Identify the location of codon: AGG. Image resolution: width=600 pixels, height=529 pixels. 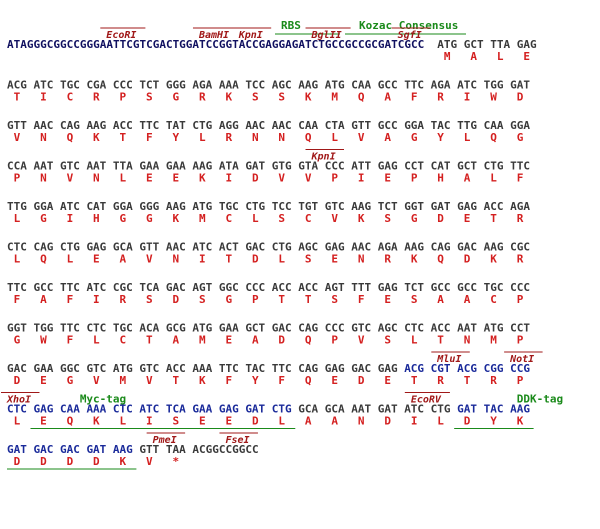
(229, 125).